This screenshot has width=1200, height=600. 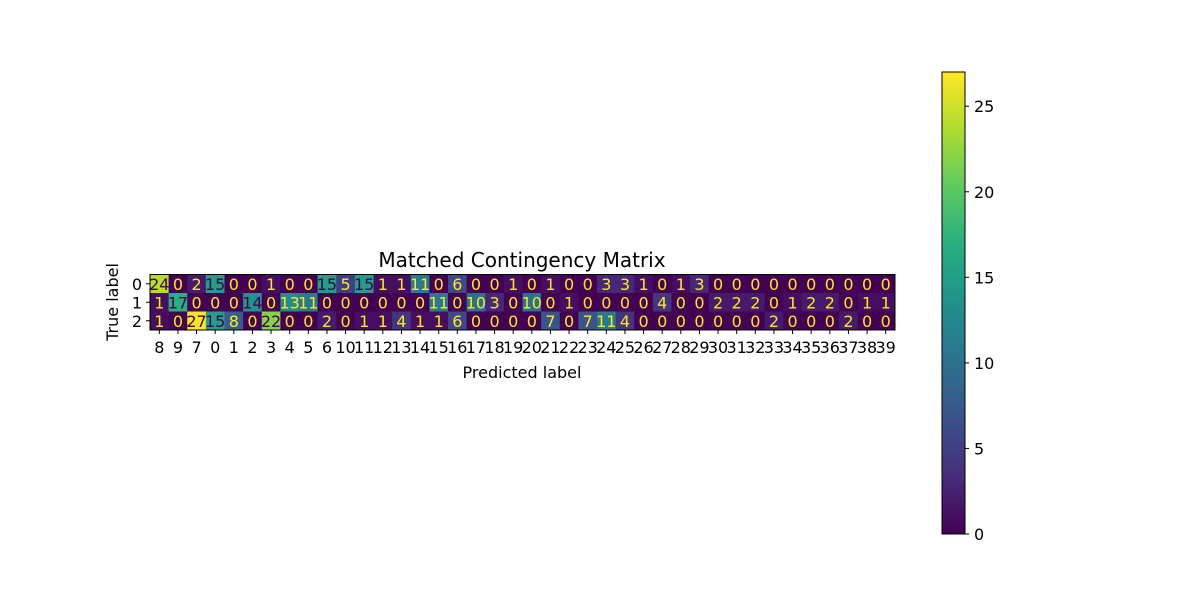 I want to click on colorbar-ticks: 0 5 10 15 20 25, so click(x=979, y=320).